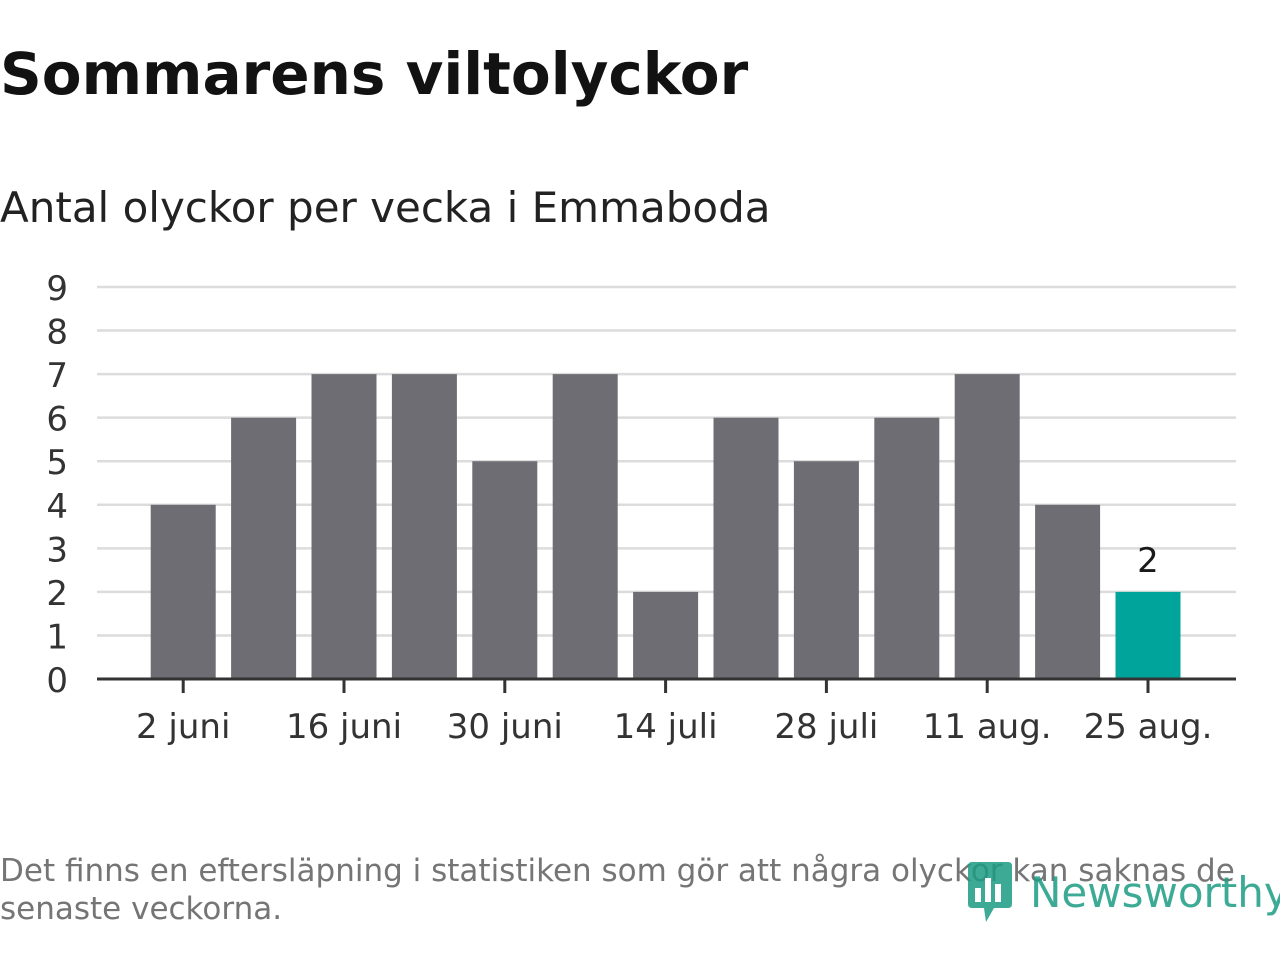  What do you see at coordinates (385, 207) in the screenshot?
I see `chart-subtitle: Antal olyckor per vecka i Emmaboda` at bounding box center [385, 207].